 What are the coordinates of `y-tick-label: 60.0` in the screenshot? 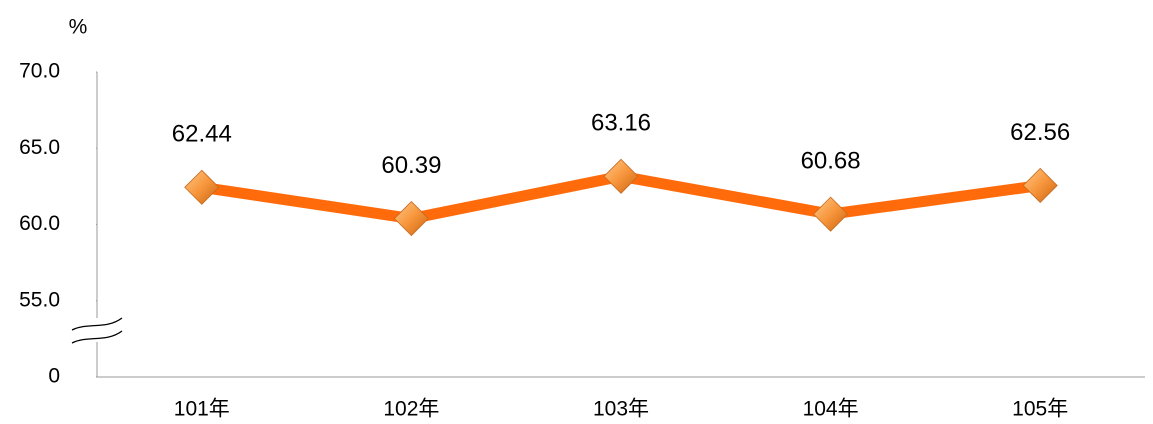 It's located at (39, 223).